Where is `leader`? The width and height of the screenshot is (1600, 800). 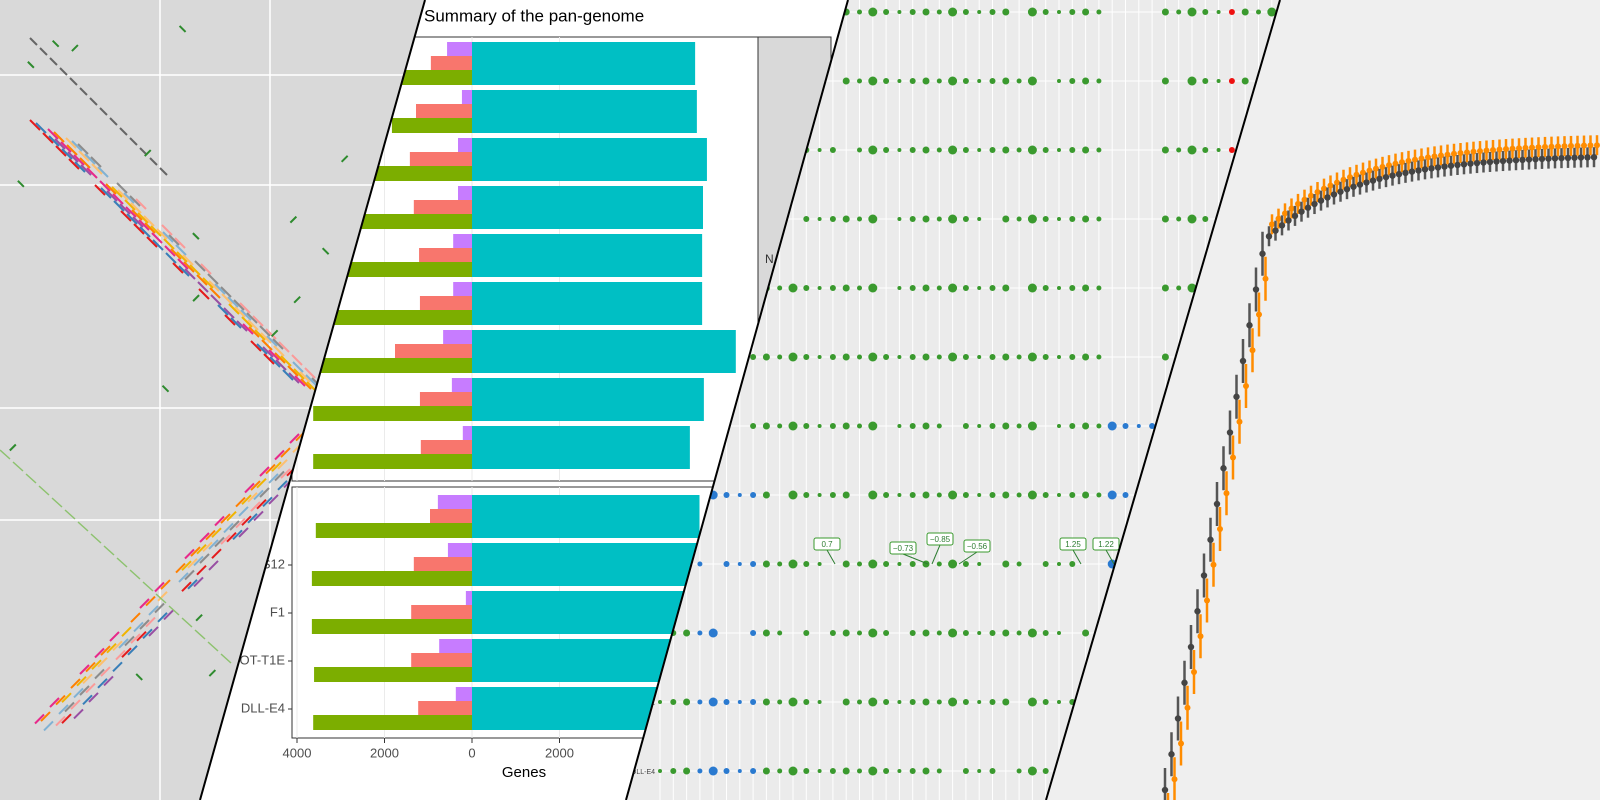
leader is located at coordinates (915, 559).